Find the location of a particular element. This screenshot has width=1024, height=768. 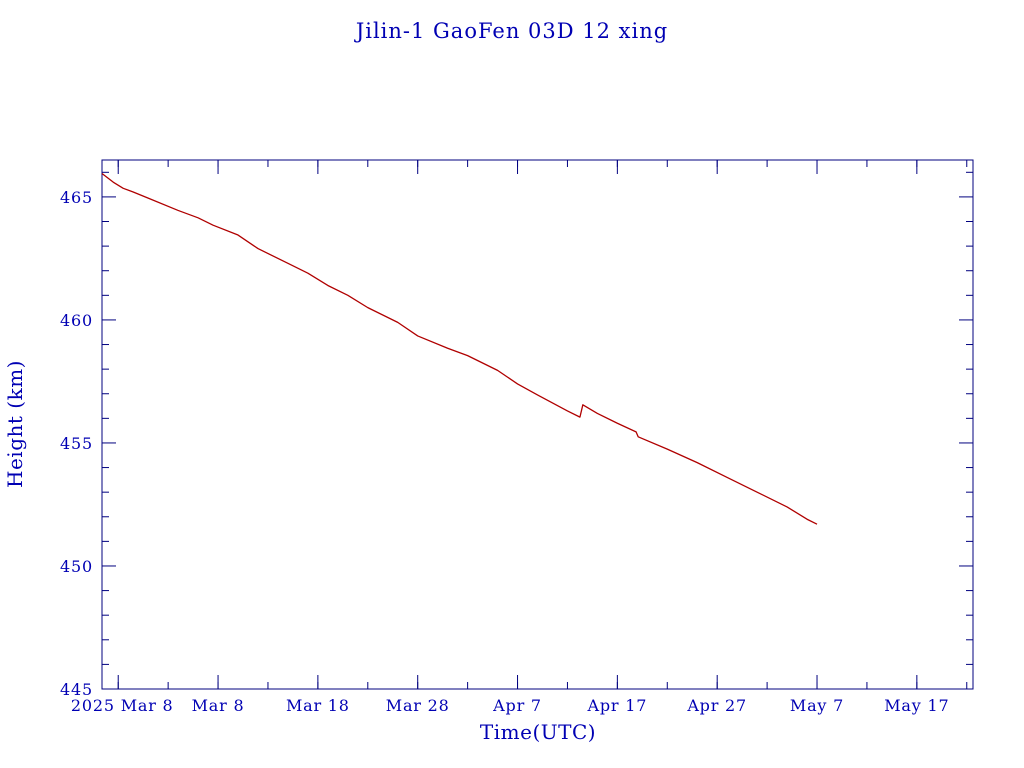

y-axis-label: Height (km) is located at coordinates (15, 424).